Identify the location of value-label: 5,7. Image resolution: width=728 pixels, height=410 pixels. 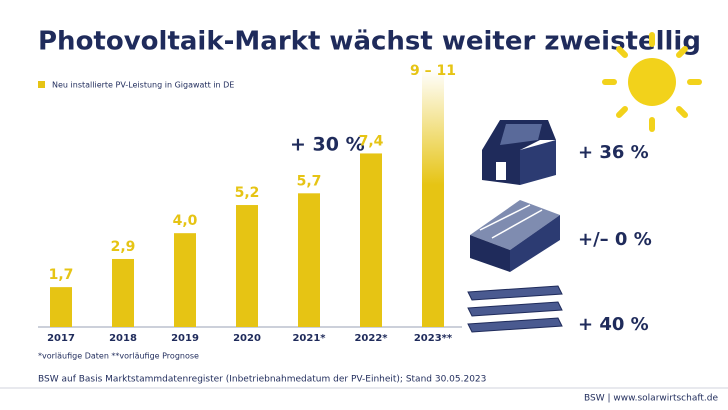
(309, 181).